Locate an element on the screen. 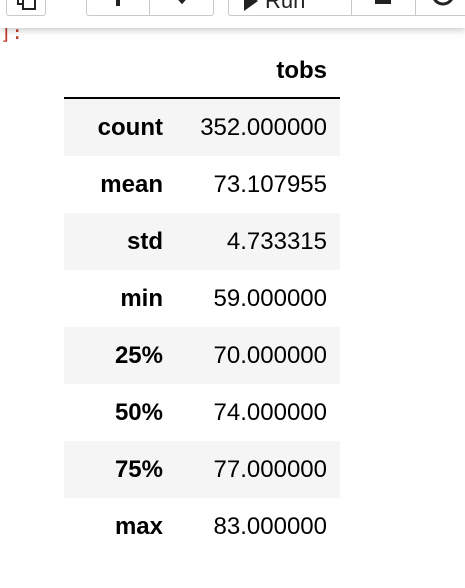 The image size is (465, 588). table-row: 75% 77.000000 is located at coordinates (202, 469).